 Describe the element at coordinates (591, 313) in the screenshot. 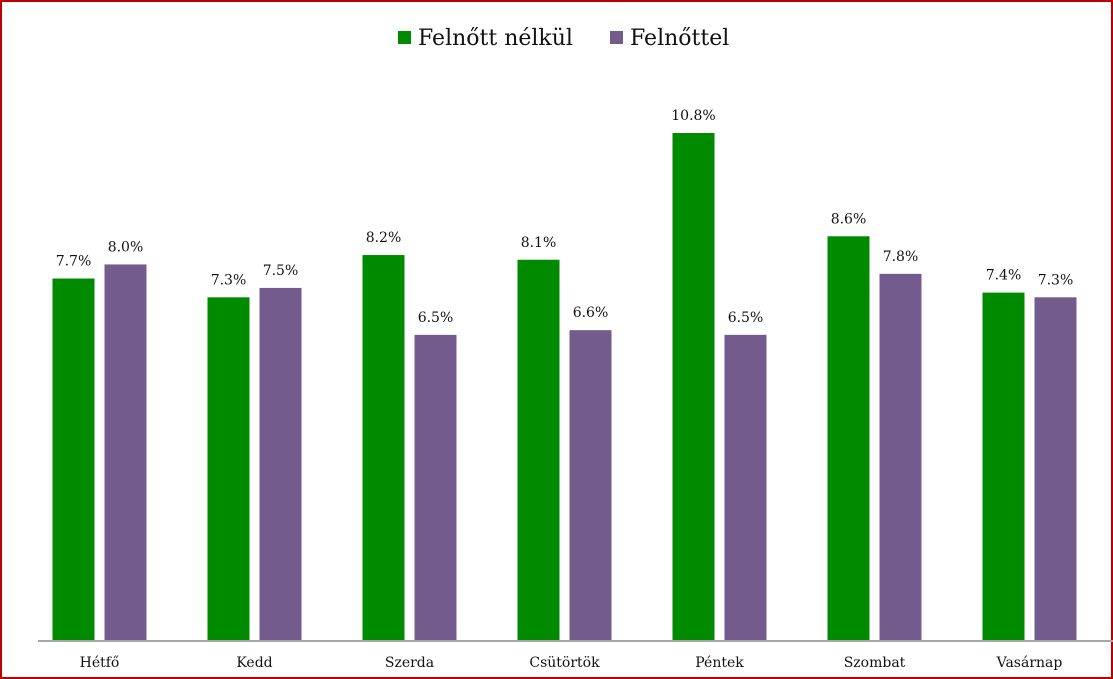

I see `data-label: 6.6%` at that location.